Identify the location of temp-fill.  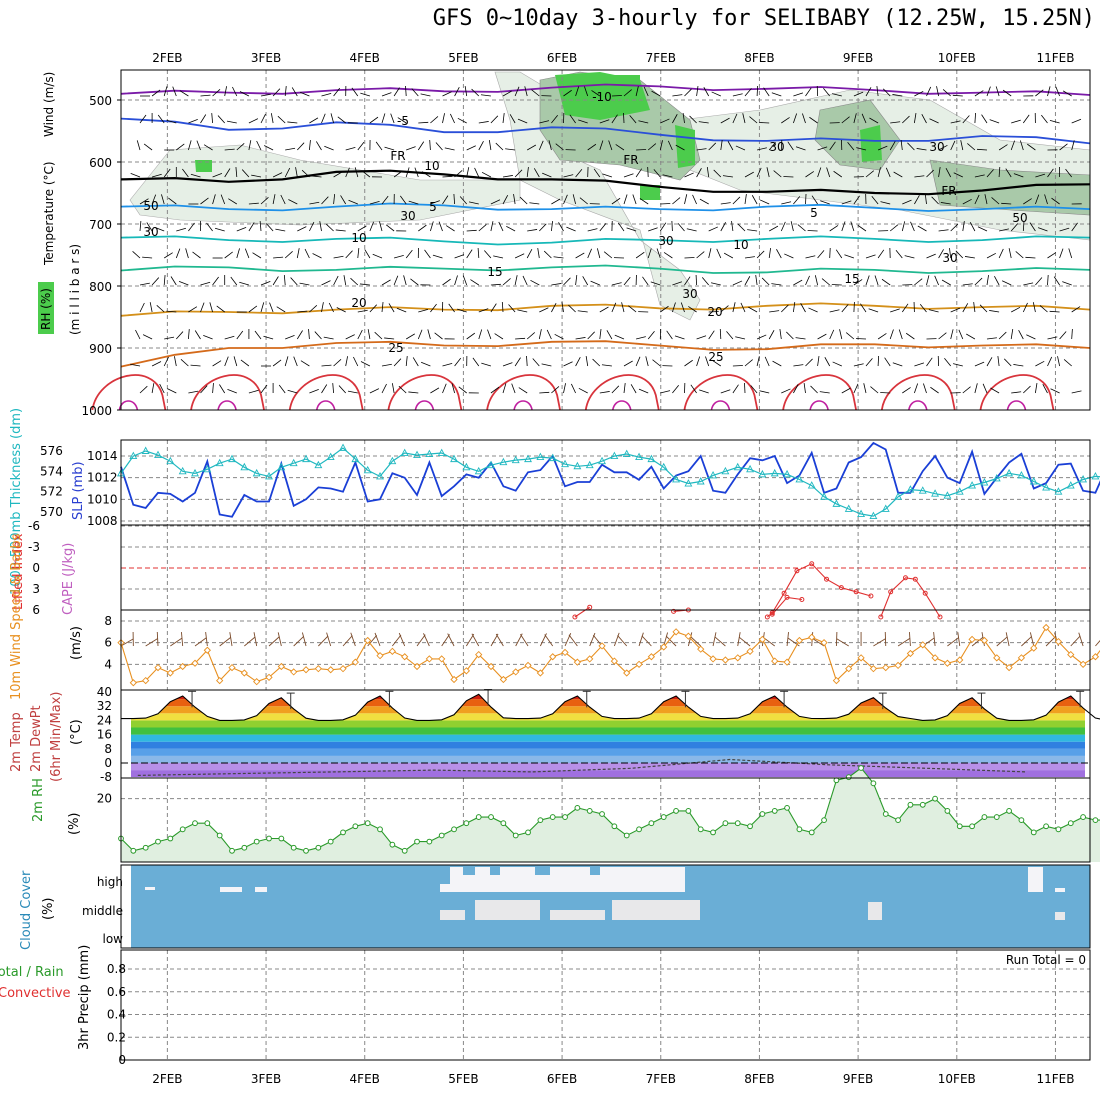
(608, 736).